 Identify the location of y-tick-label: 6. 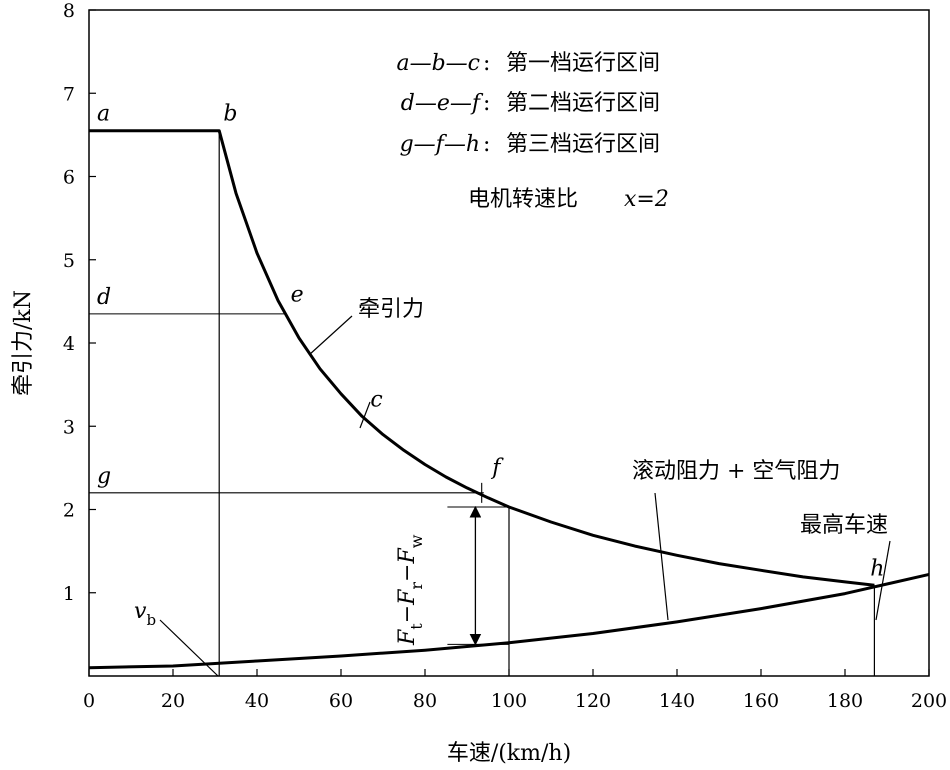
(69, 178).